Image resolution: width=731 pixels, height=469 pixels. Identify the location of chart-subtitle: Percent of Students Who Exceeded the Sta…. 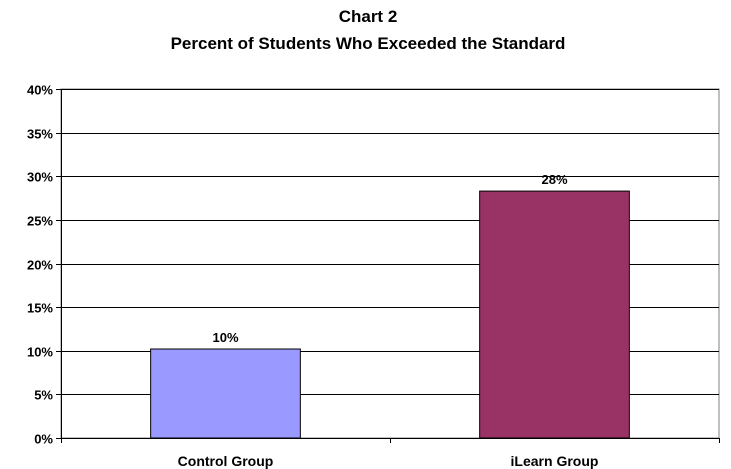
(368, 43).